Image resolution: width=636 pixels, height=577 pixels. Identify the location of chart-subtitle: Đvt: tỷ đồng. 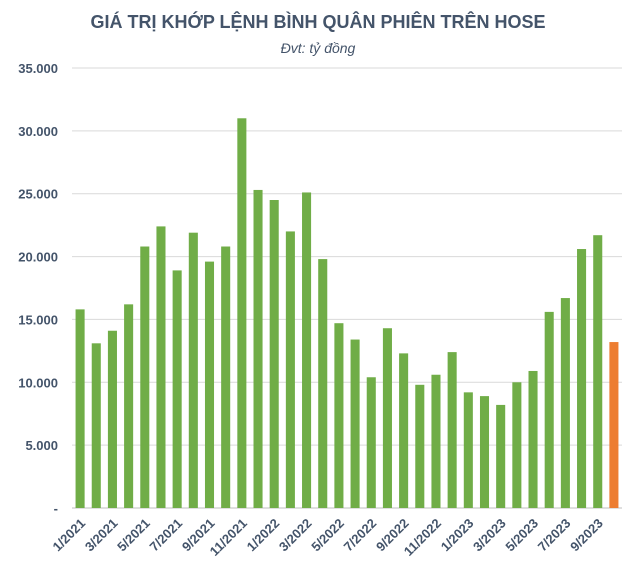
(318, 48).